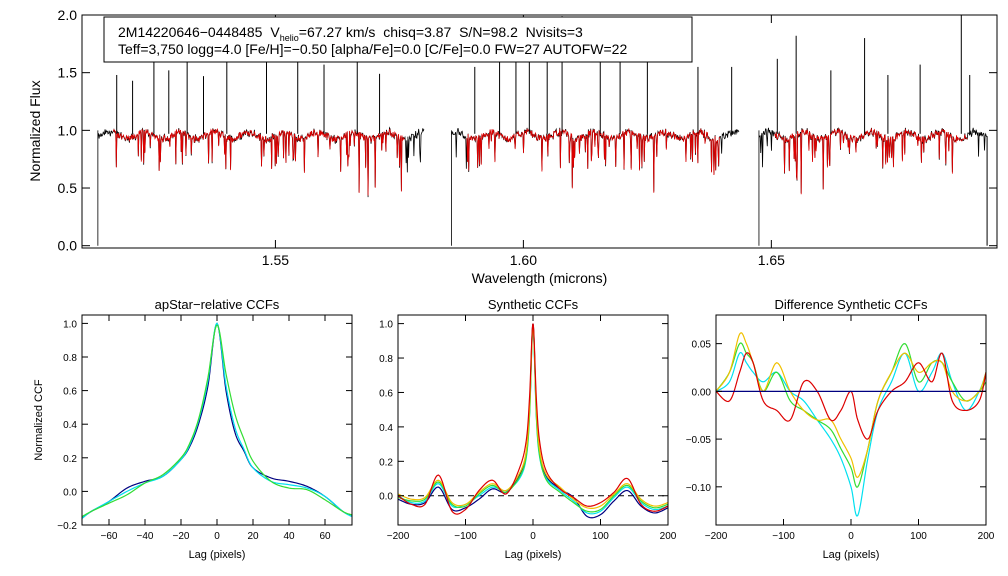 This screenshot has width=1008, height=576. I want to click on y-tick-label: −0.05, so click(699, 440).